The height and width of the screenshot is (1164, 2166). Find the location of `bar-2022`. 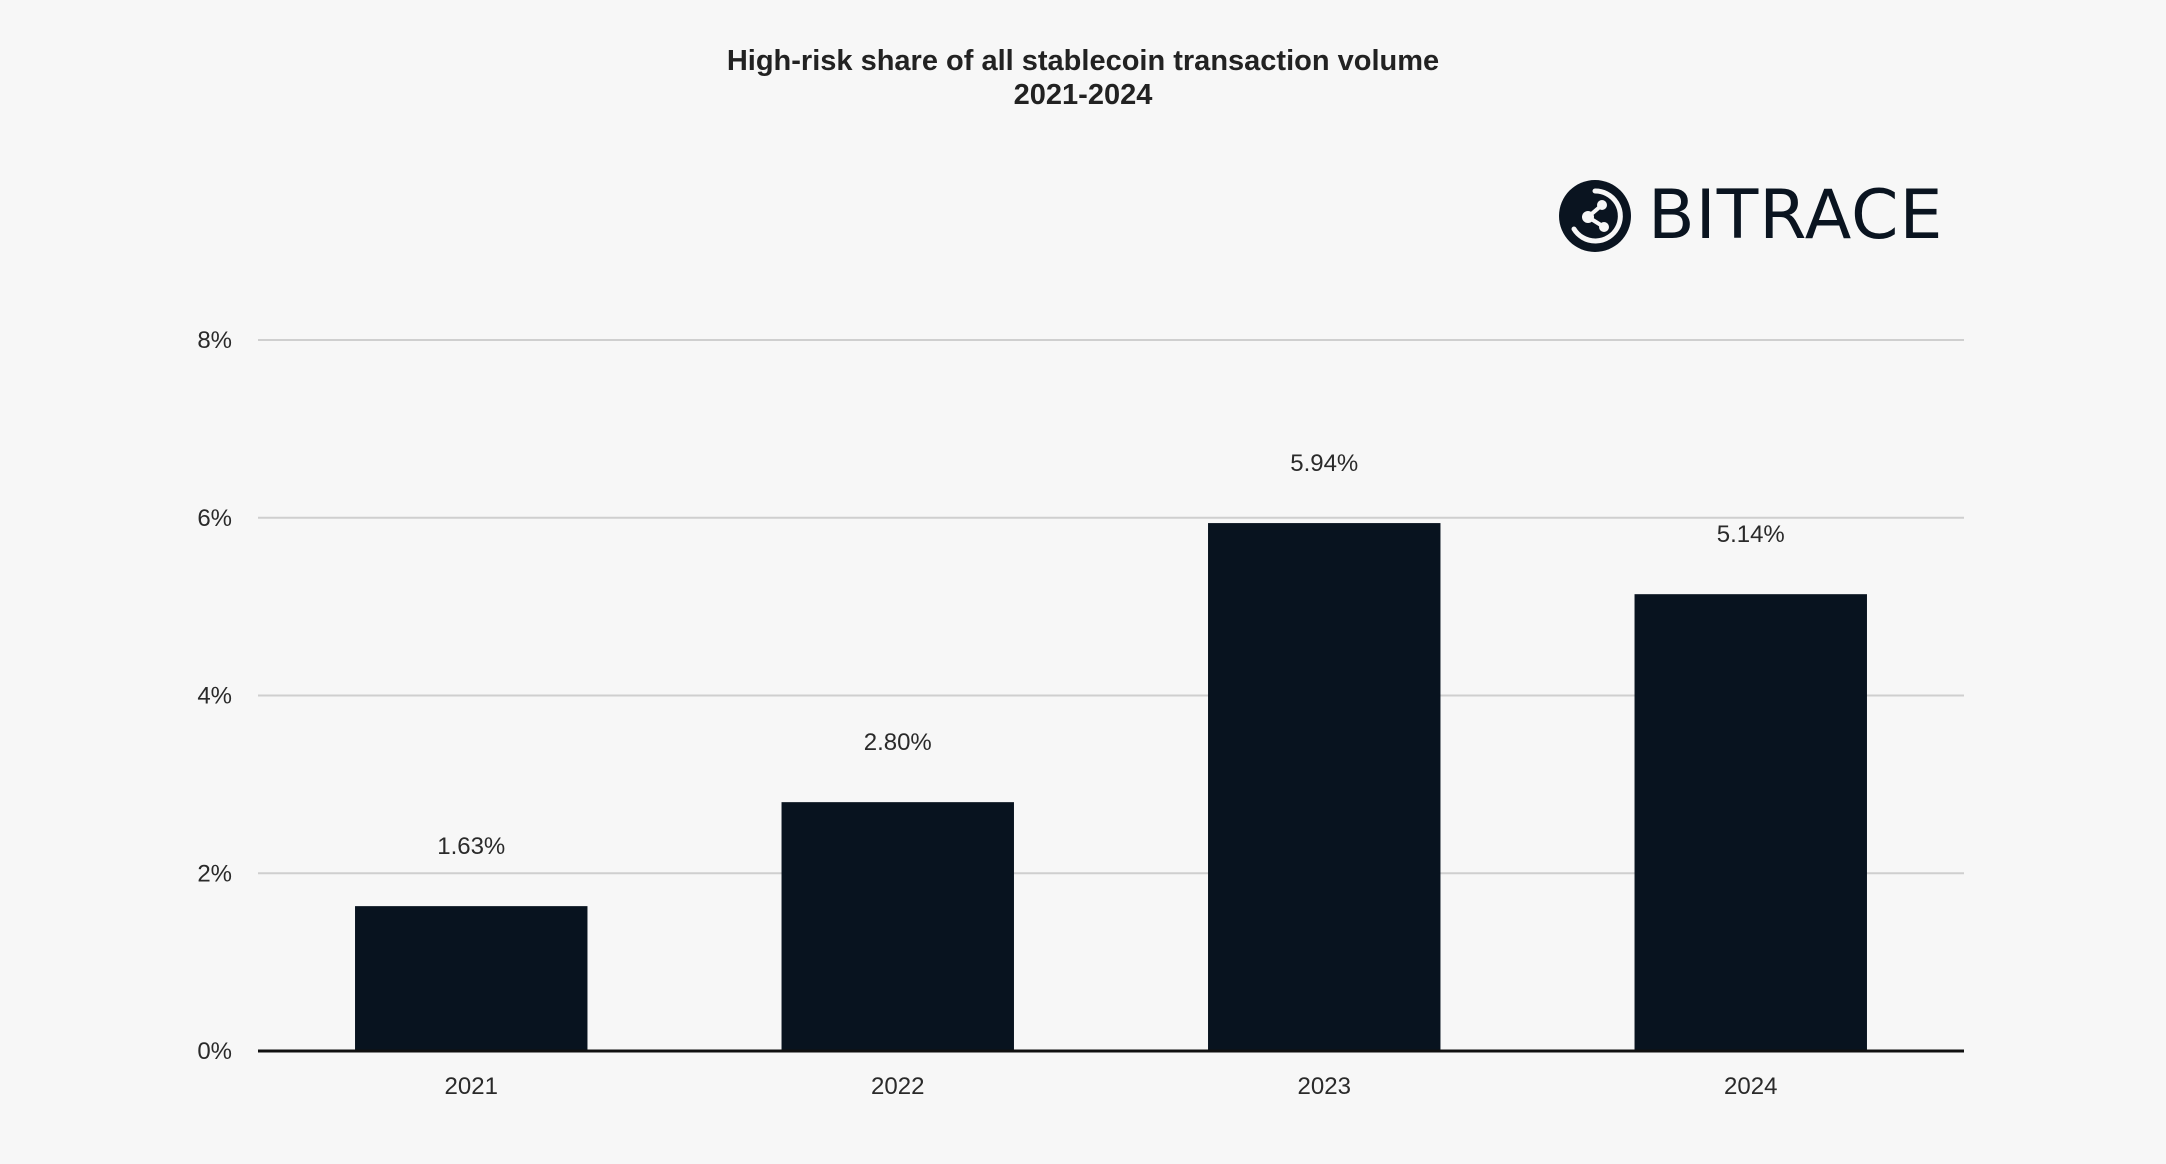

bar-2022 is located at coordinates (897, 926).